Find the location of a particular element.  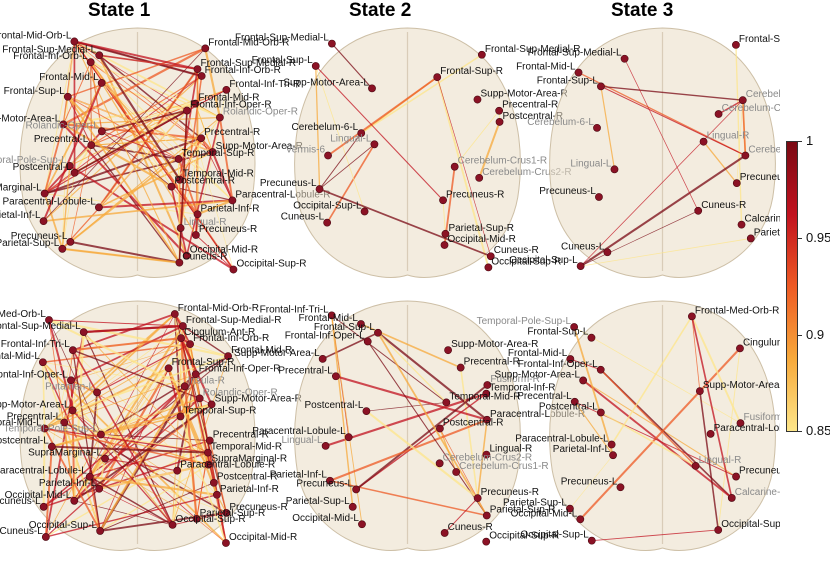

region-label: Insula-R is located at coordinates (206, 380).